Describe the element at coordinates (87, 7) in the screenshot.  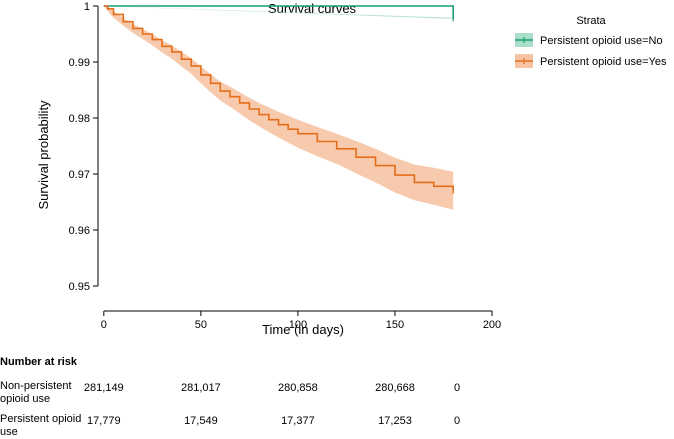
I see `y-tick-label-5: 1` at that location.